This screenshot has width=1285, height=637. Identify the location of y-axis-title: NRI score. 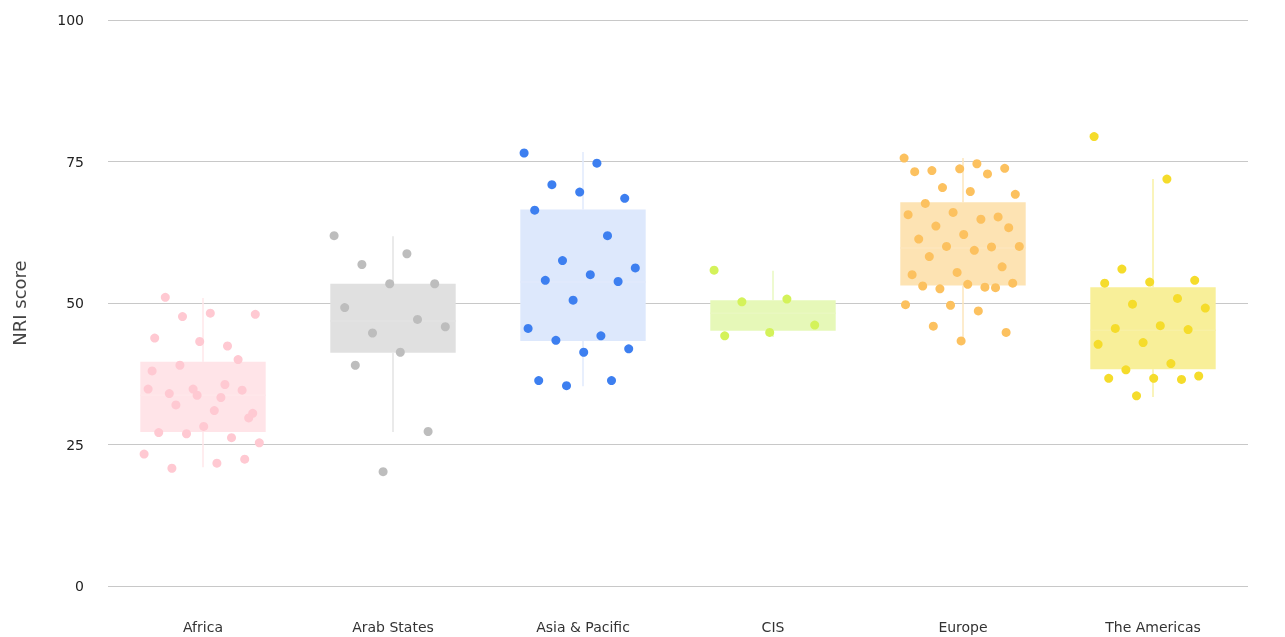
(19, 303).